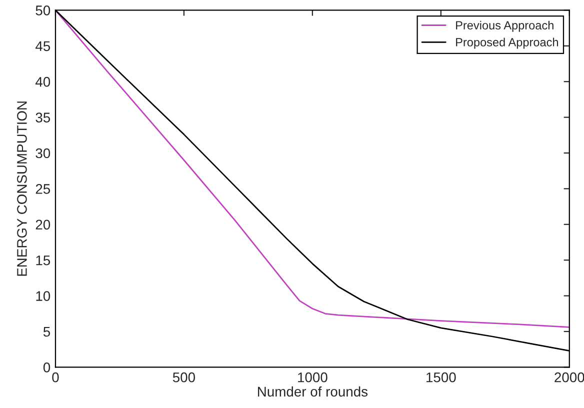  What do you see at coordinates (505, 26) in the screenshot?
I see `legend-label: Previous Approach` at bounding box center [505, 26].